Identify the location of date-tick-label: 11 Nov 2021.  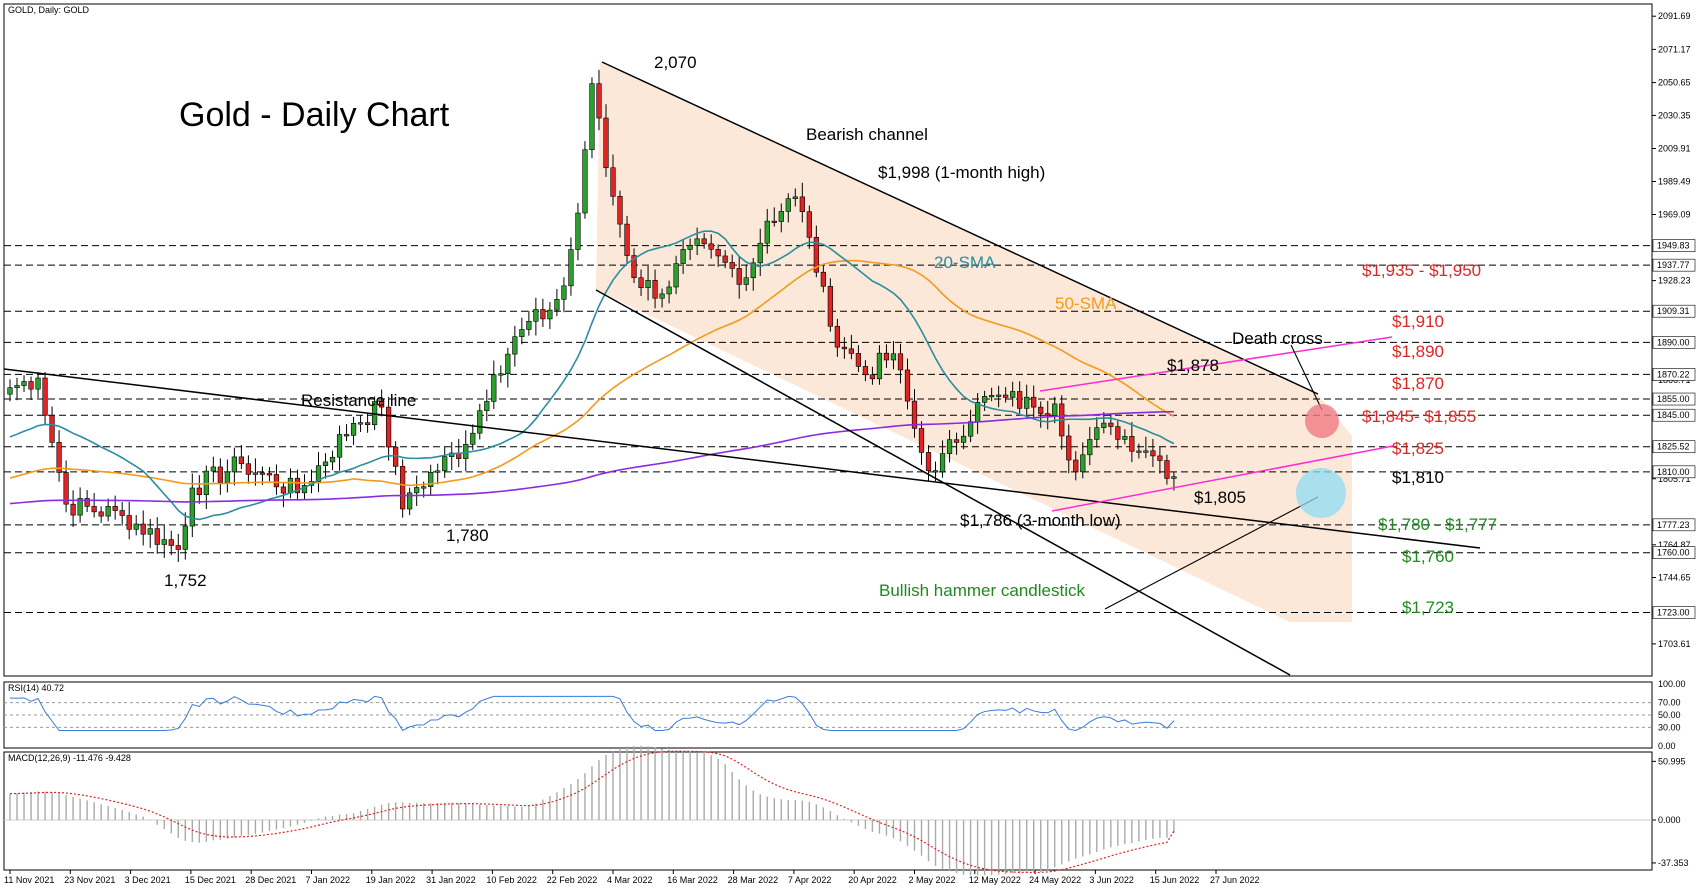
(29, 880).